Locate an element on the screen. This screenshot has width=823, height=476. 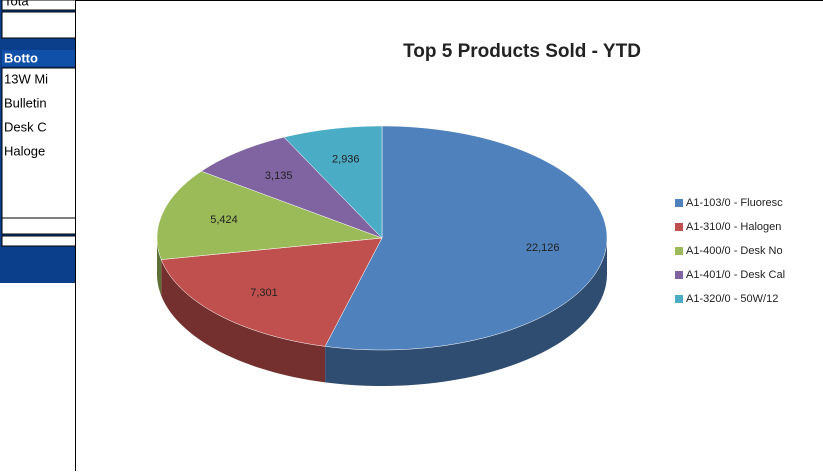
table-header-text: Botto is located at coordinates (21, 57).